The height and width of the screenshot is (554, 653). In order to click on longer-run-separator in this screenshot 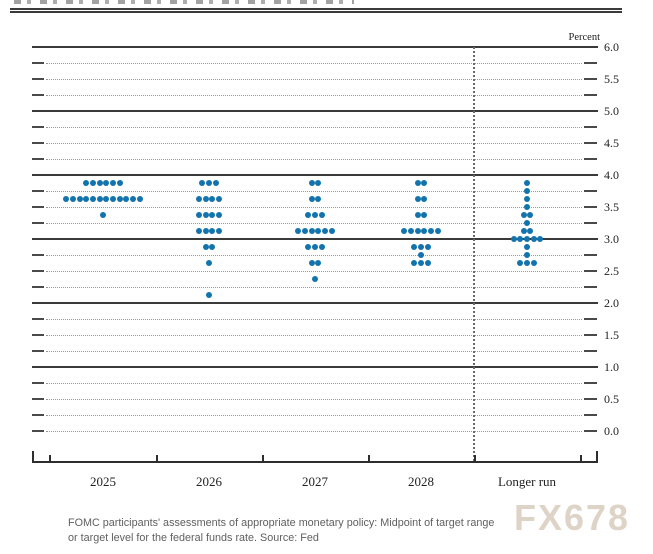, I will do `click(474, 254)`.